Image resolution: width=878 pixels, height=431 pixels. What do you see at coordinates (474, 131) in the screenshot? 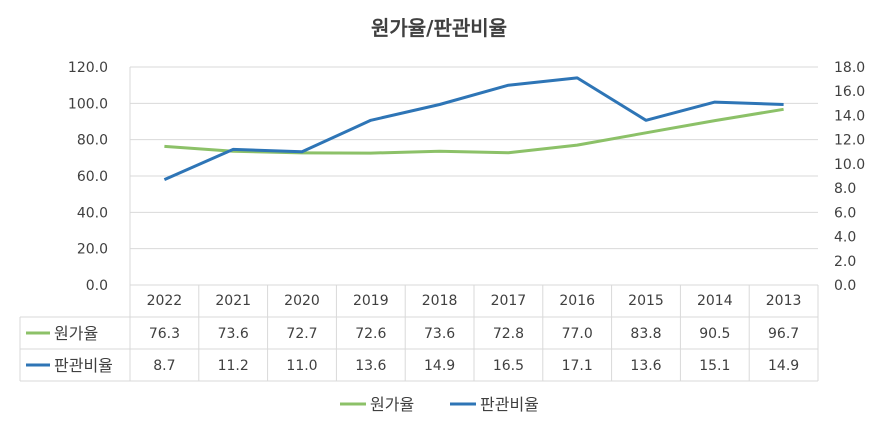
I see `series-line` at bounding box center [474, 131].